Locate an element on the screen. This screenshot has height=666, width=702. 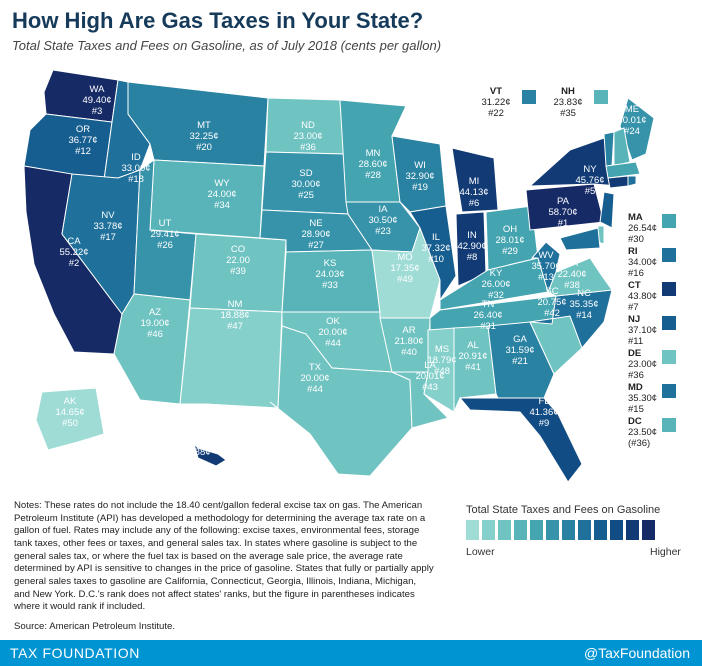
state-code-ny: NY is located at coordinates (590, 169).